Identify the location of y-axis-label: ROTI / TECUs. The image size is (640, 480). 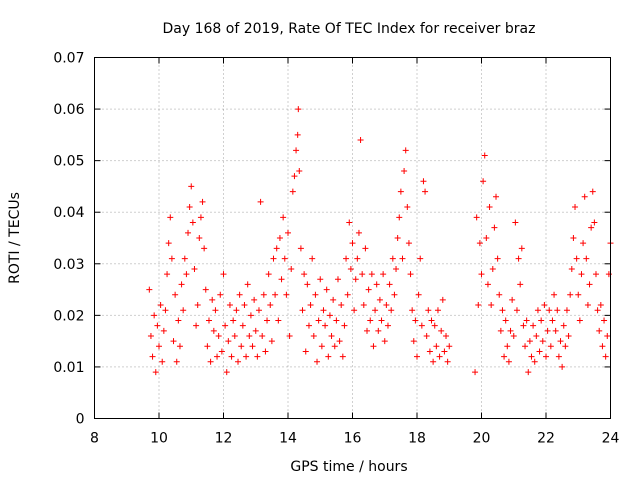
(15, 238).